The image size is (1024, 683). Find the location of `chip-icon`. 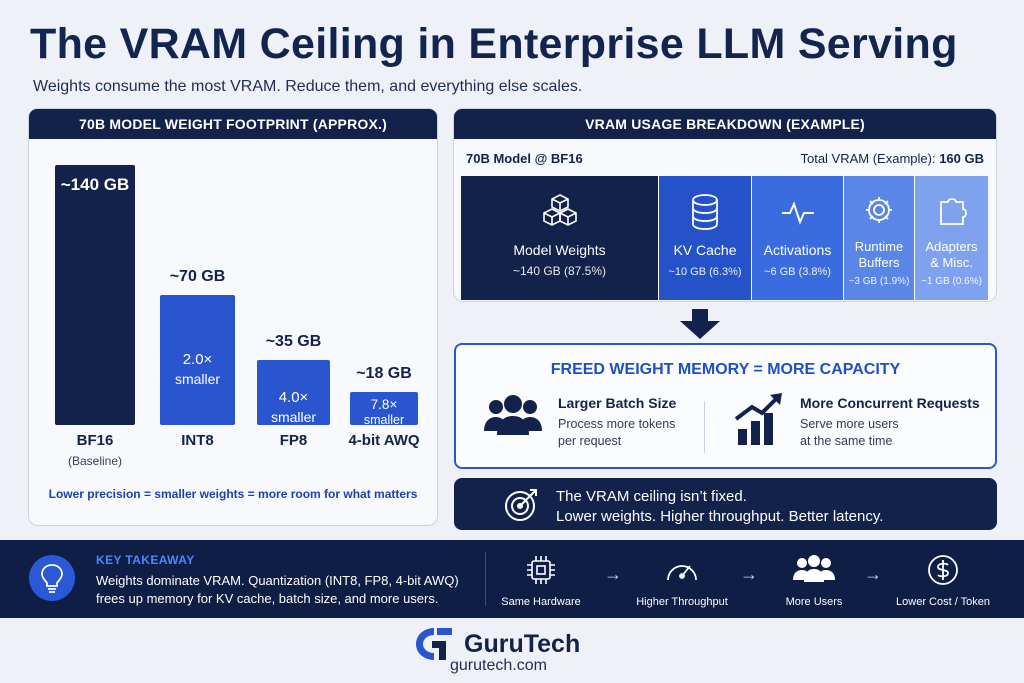

chip-icon is located at coordinates (541, 570).